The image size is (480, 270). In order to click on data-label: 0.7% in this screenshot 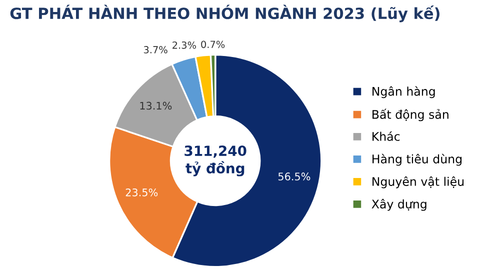, I will do `click(213, 44)`.